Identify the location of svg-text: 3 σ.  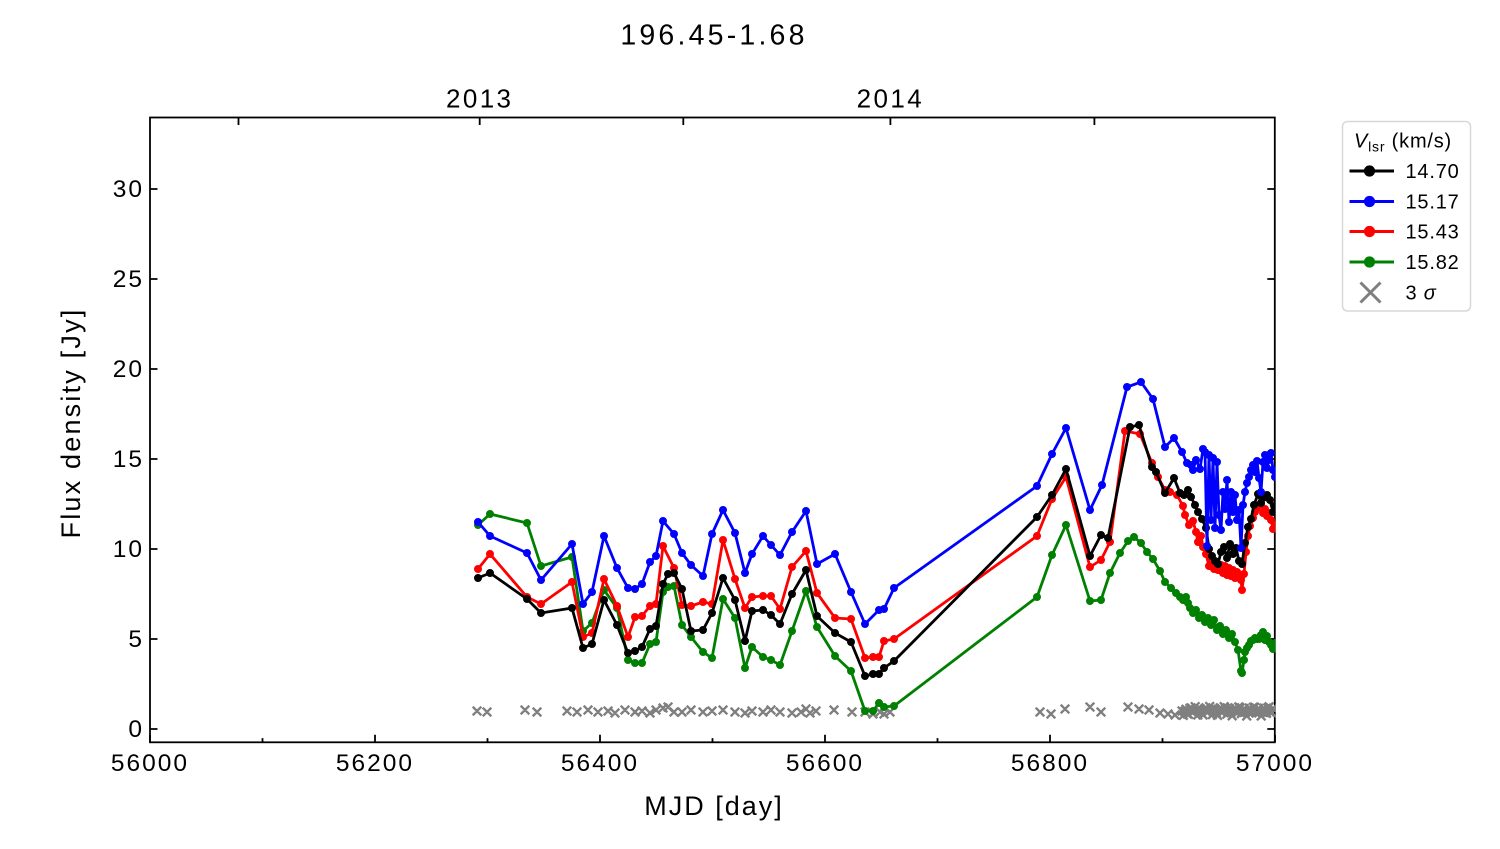
(1421, 294).